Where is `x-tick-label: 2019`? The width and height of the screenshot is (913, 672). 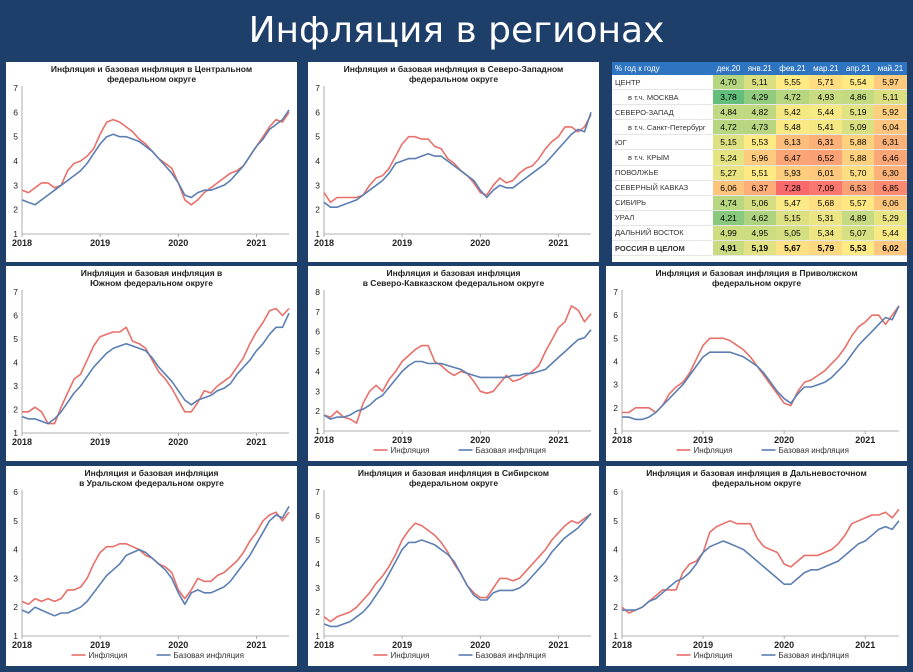
x-tick-label: 2019 is located at coordinates (402, 645).